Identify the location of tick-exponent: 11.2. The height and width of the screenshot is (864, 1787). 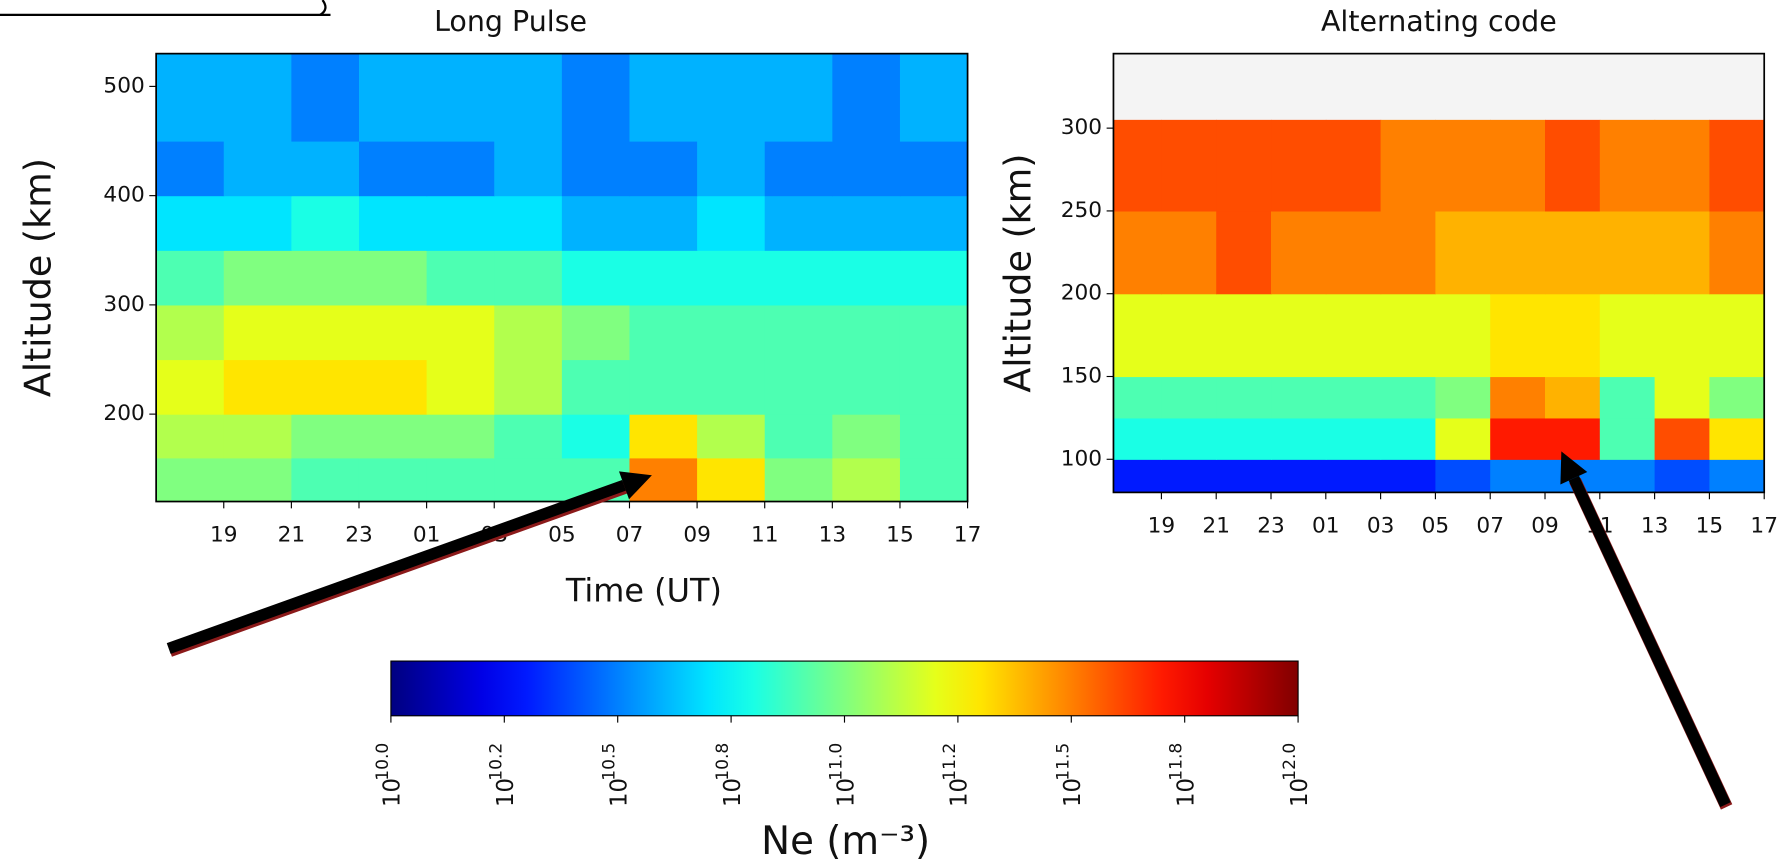
(950, 762).